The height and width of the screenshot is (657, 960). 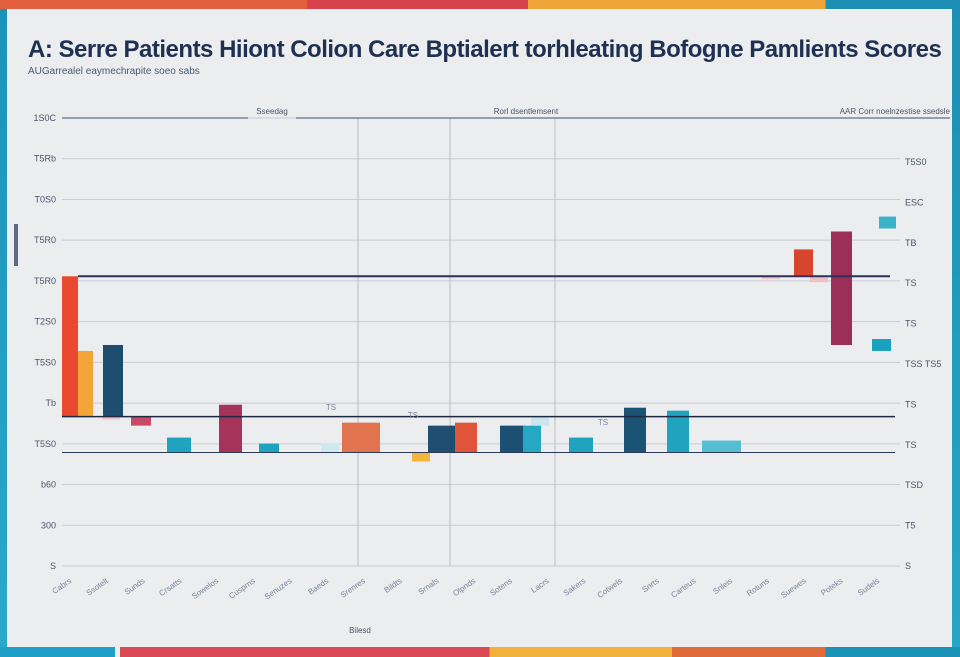 I want to click on panel-header: Rorl dsentlemsent, so click(x=526, y=111).